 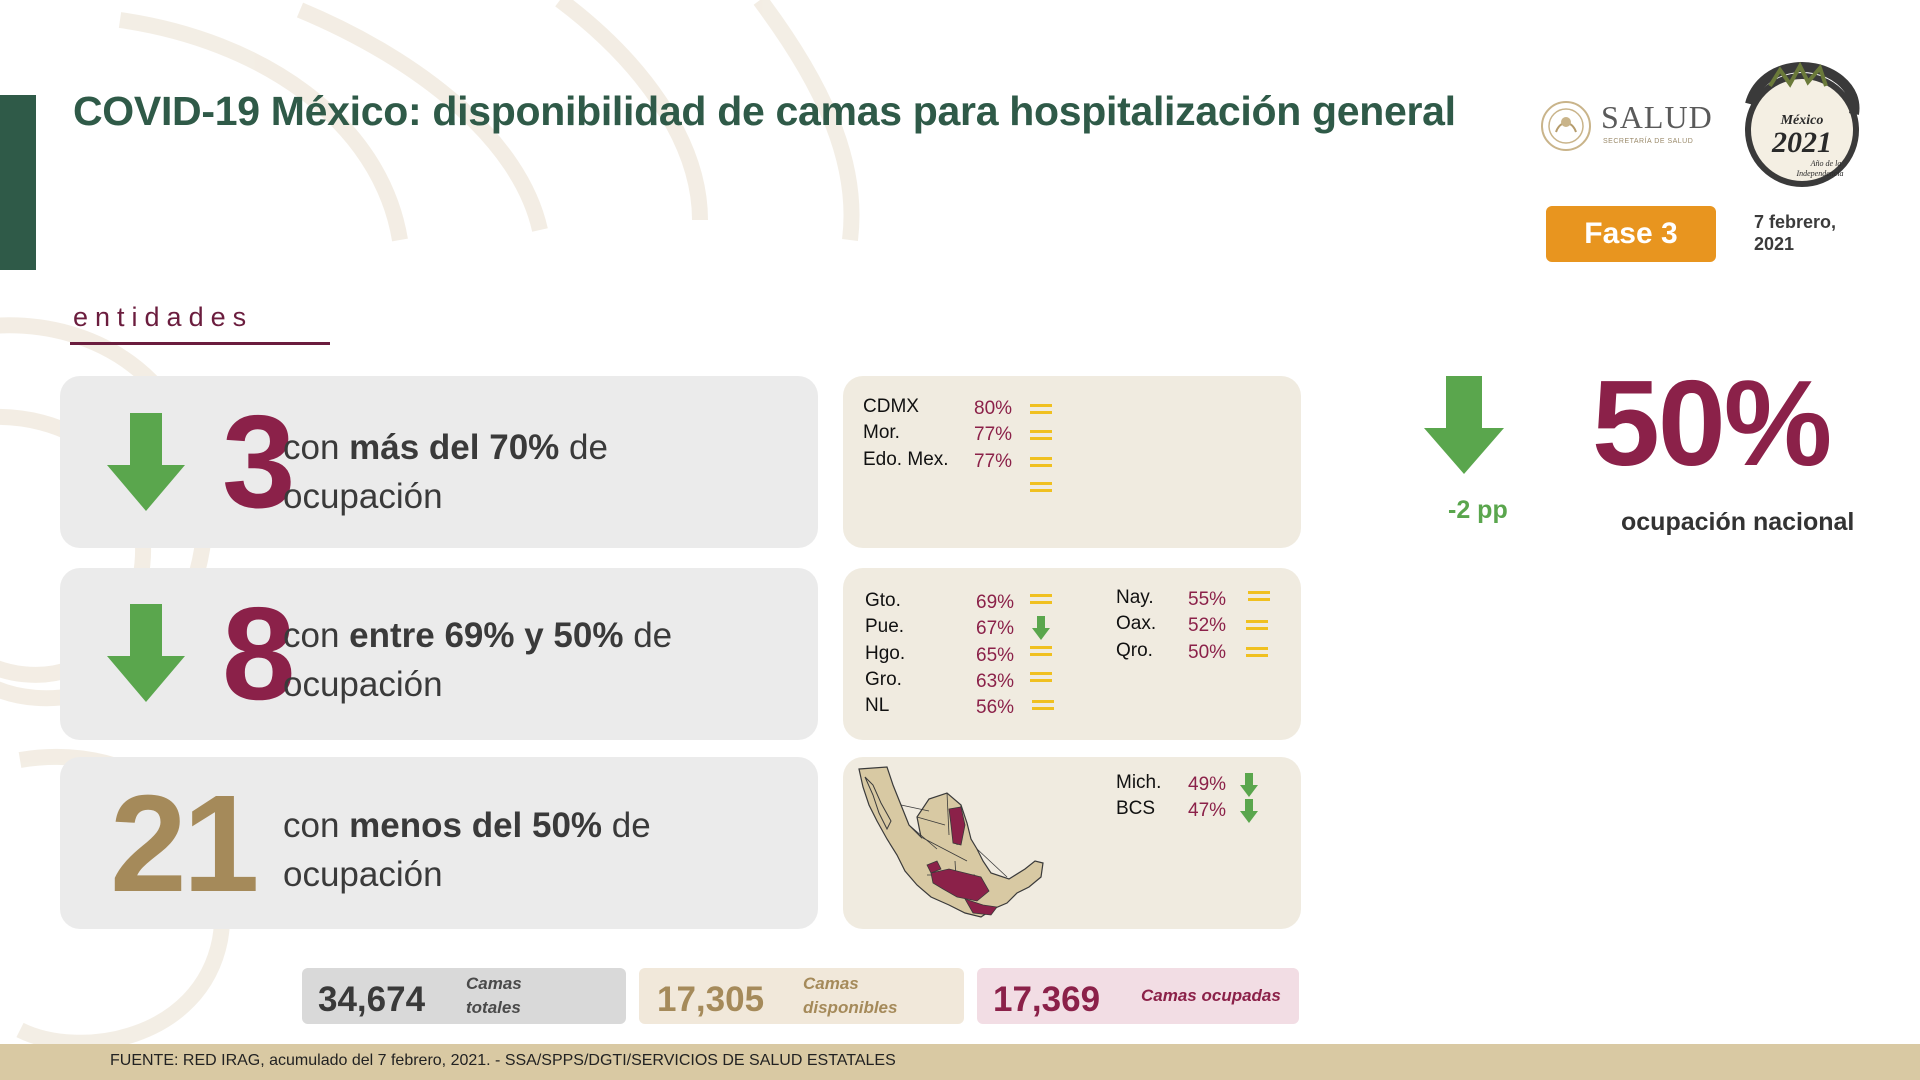 What do you see at coordinates (493, 1007) in the screenshot?
I see `total-beds-label-line2: totales` at bounding box center [493, 1007].